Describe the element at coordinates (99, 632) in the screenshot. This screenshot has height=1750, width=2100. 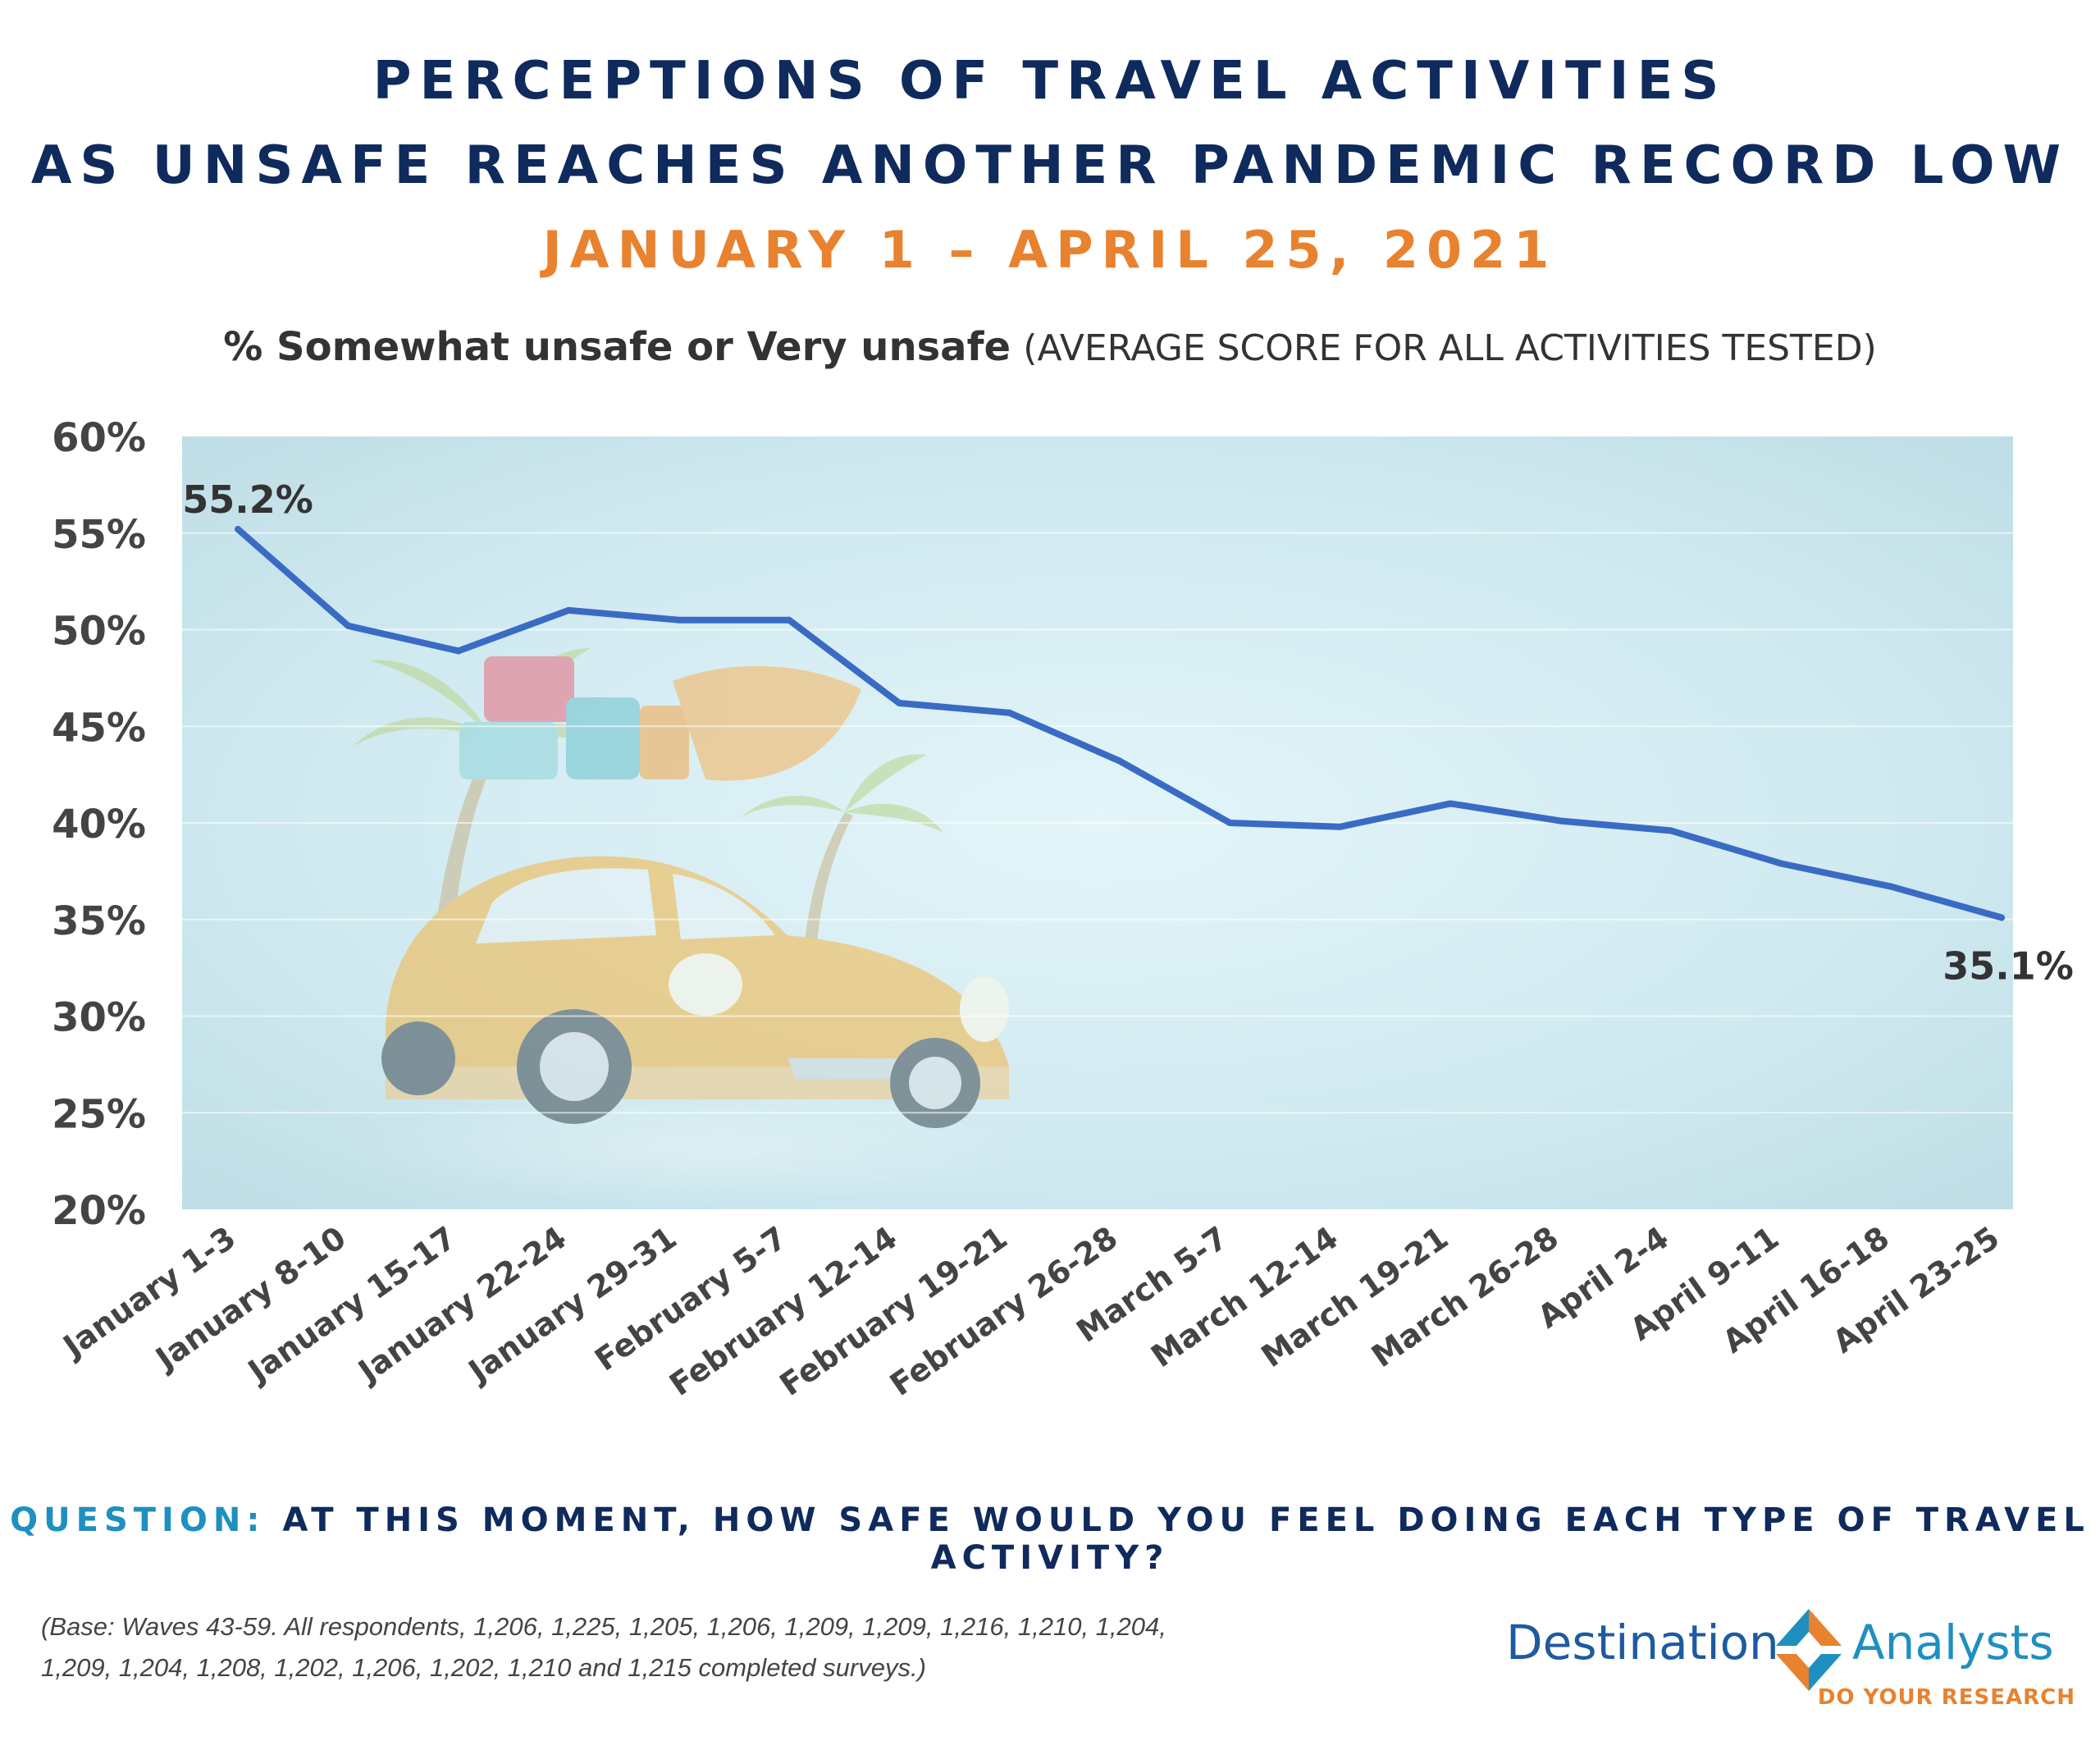
I see `y-tick-label: 50%` at that location.